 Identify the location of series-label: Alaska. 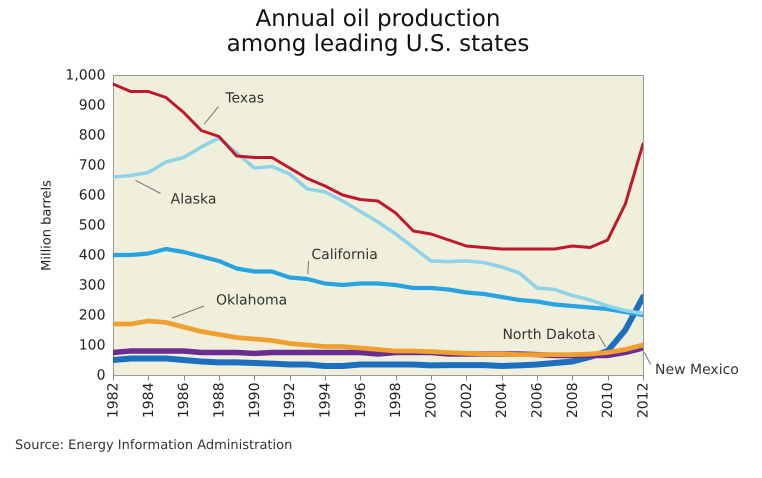
(193, 200).